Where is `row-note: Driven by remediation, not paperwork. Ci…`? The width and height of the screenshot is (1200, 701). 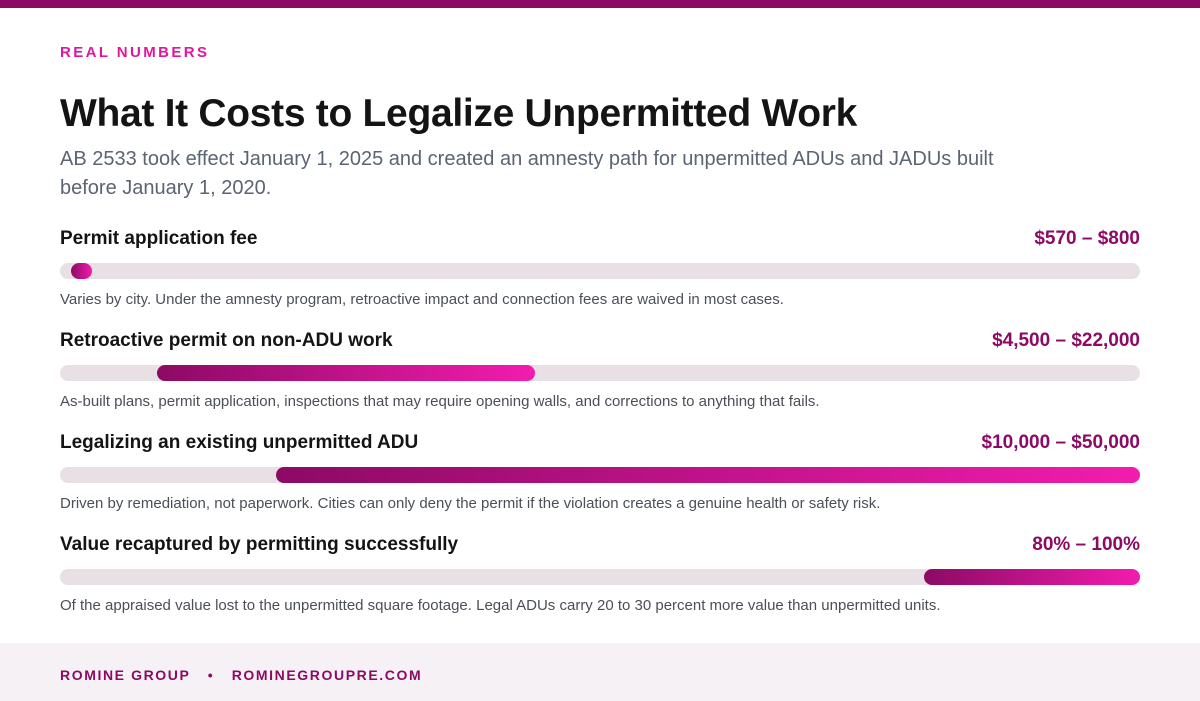
row-note: Driven by remediation, not paperwork. Ci… is located at coordinates (470, 503).